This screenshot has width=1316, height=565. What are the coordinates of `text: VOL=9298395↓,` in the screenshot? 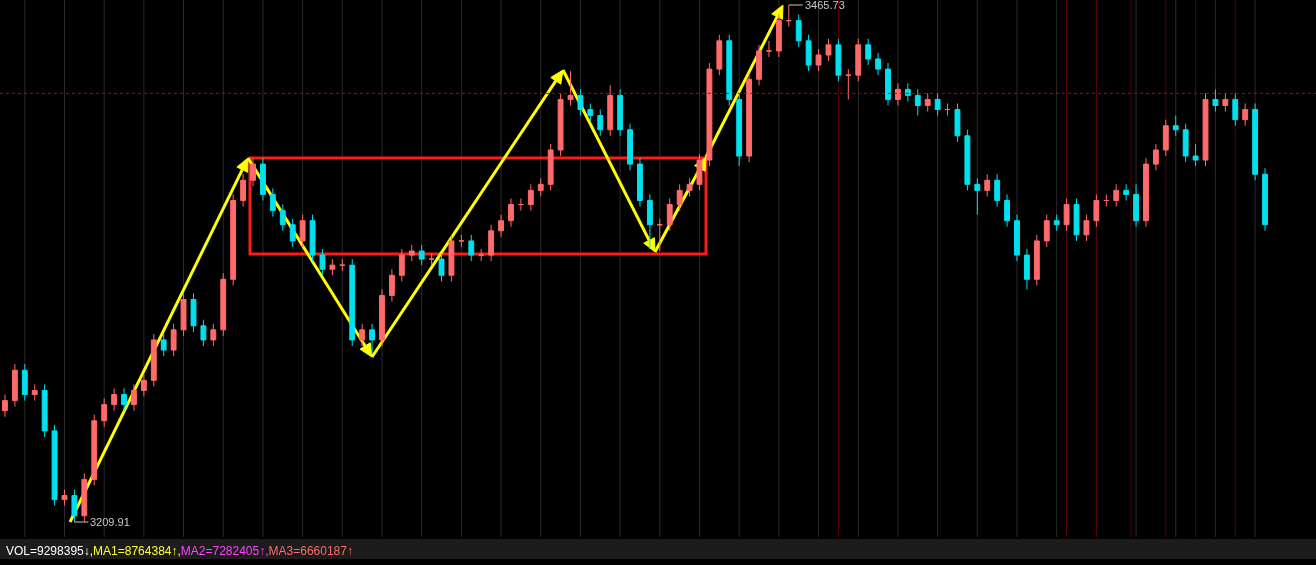 It's located at (50, 551).